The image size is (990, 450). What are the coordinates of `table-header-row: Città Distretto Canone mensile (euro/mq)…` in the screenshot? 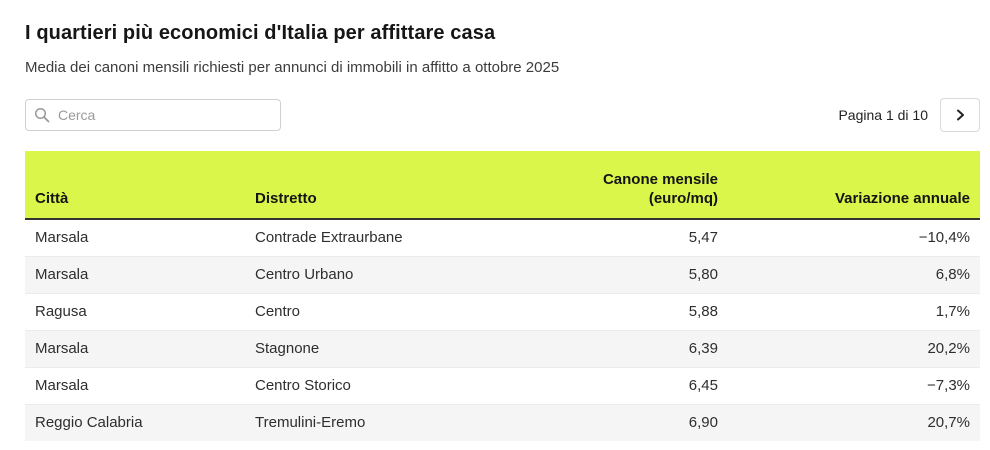 It's located at (502, 185).